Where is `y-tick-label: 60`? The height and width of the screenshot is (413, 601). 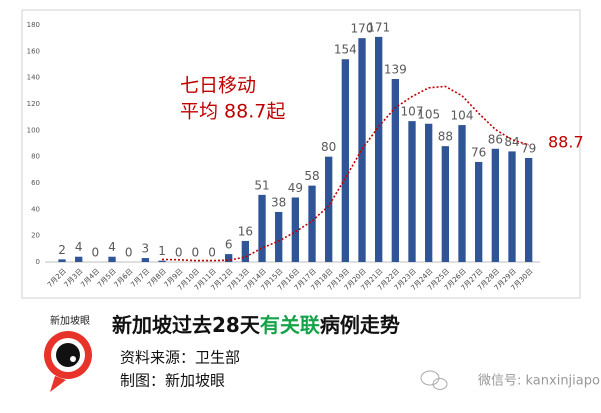 y-tick-label: 60 is located at coordinates (35, 183).